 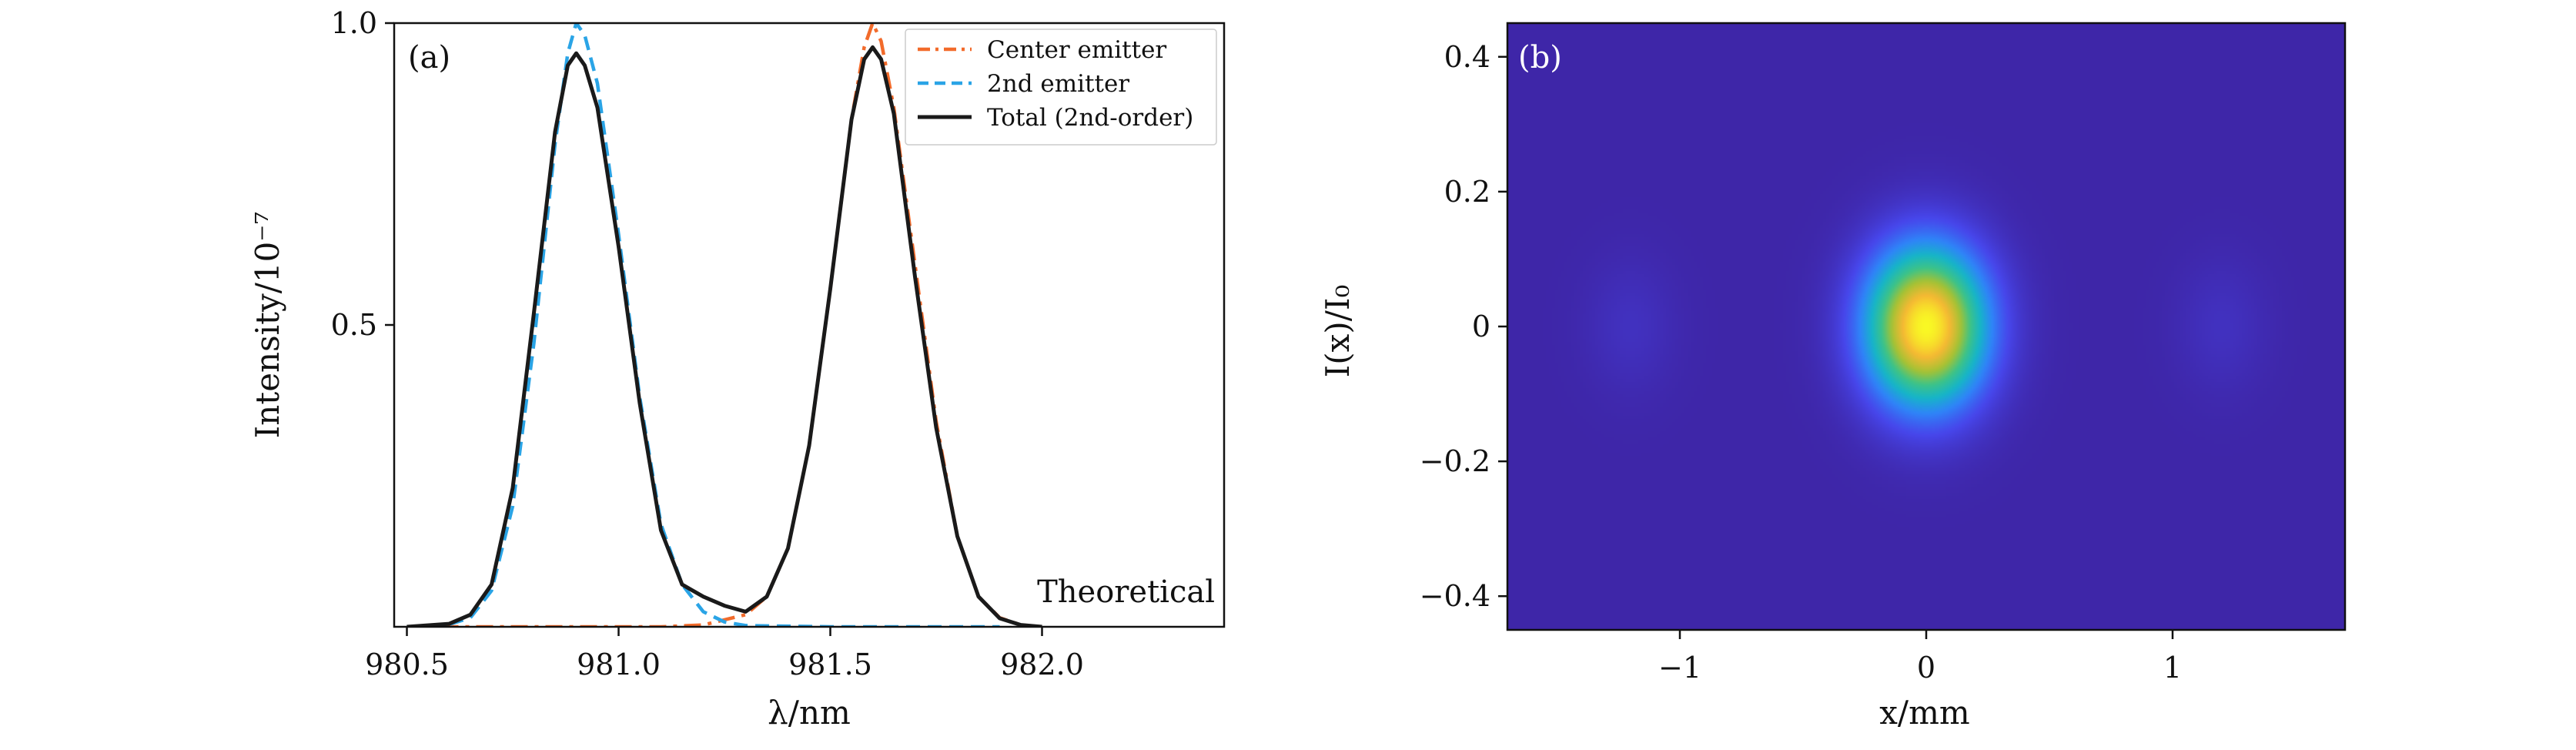 I want to click on y-tick-label: 0, so click(x=1481, y=326).